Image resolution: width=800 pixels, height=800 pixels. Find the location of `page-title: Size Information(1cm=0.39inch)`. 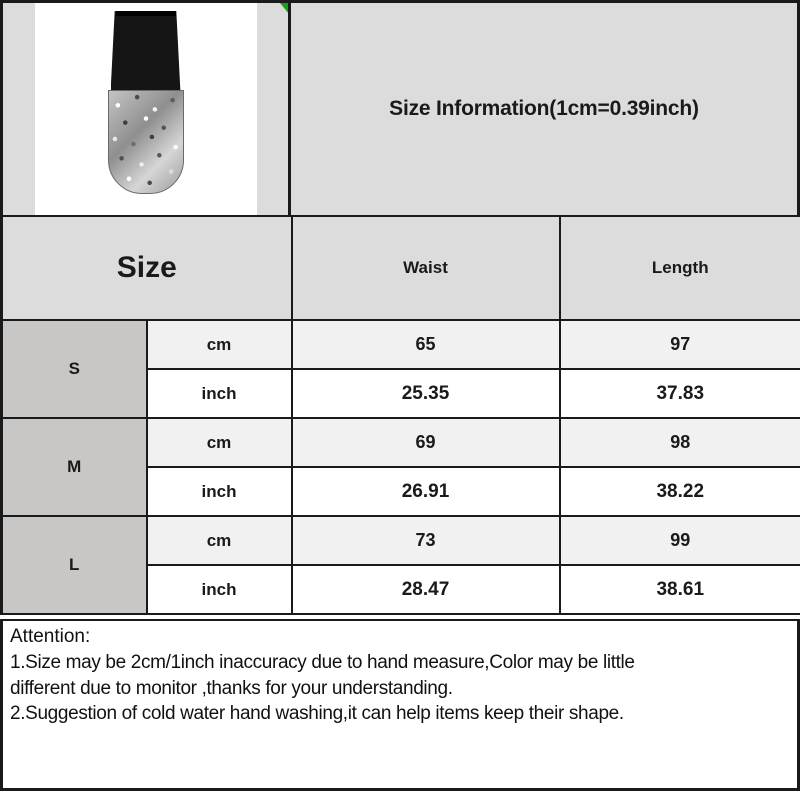

page-title: Size Information(1cm=0.39inch) is located at coordinates (544, 108).